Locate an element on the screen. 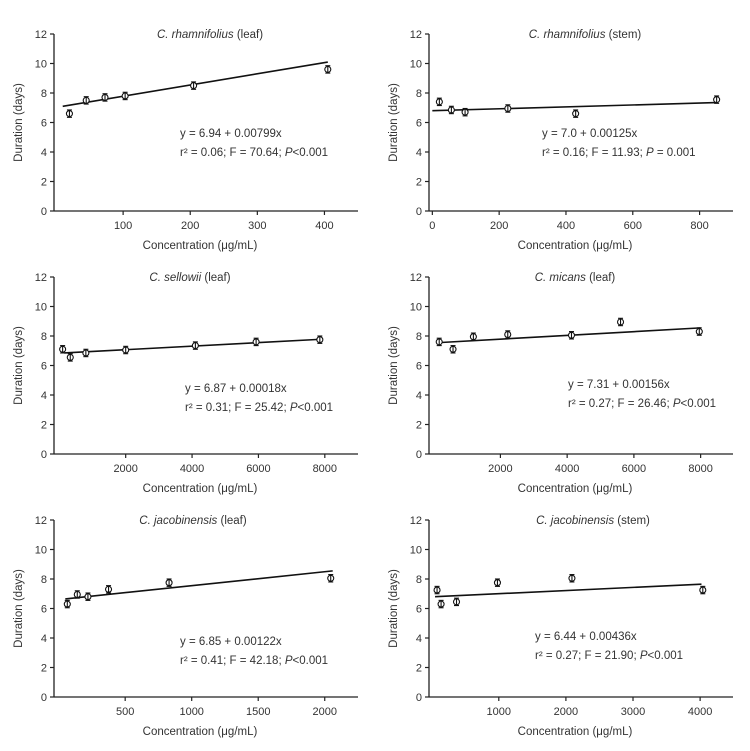 This screenshot has width=750, height=751. regression-stats: r² = 0.06; F = 70.64; P<0.001 is located at coordinates (254, 153).